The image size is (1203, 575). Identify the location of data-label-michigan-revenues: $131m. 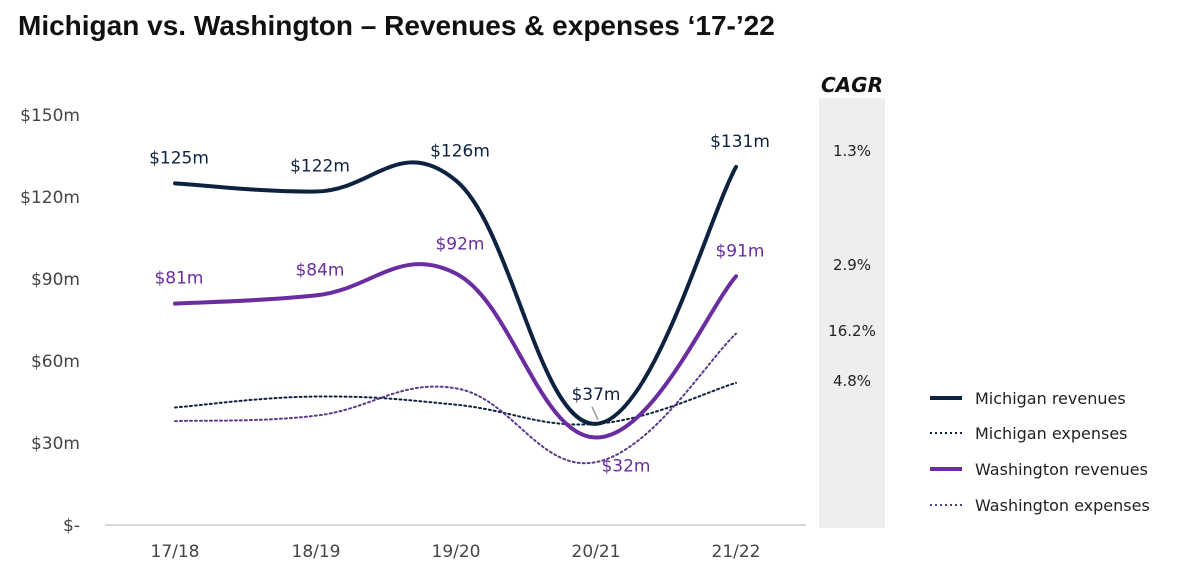
(740, 142).